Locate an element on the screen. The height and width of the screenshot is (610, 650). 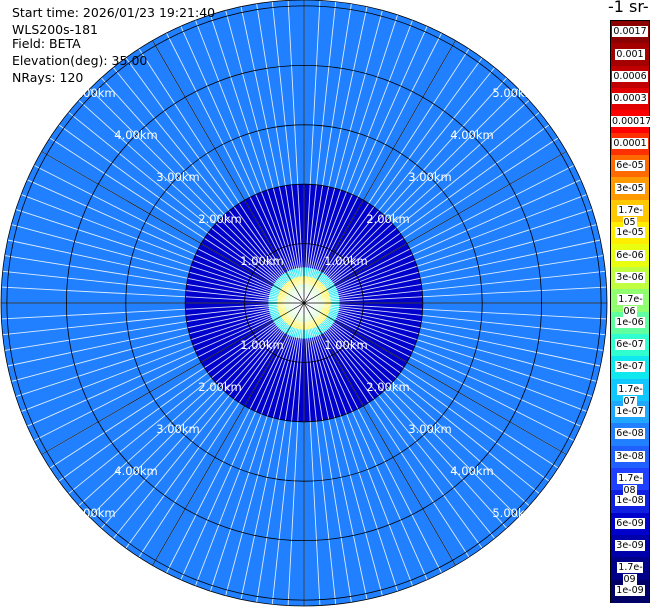
colorbar-tick-label: 0.001 is located at coordinates (630, 54).